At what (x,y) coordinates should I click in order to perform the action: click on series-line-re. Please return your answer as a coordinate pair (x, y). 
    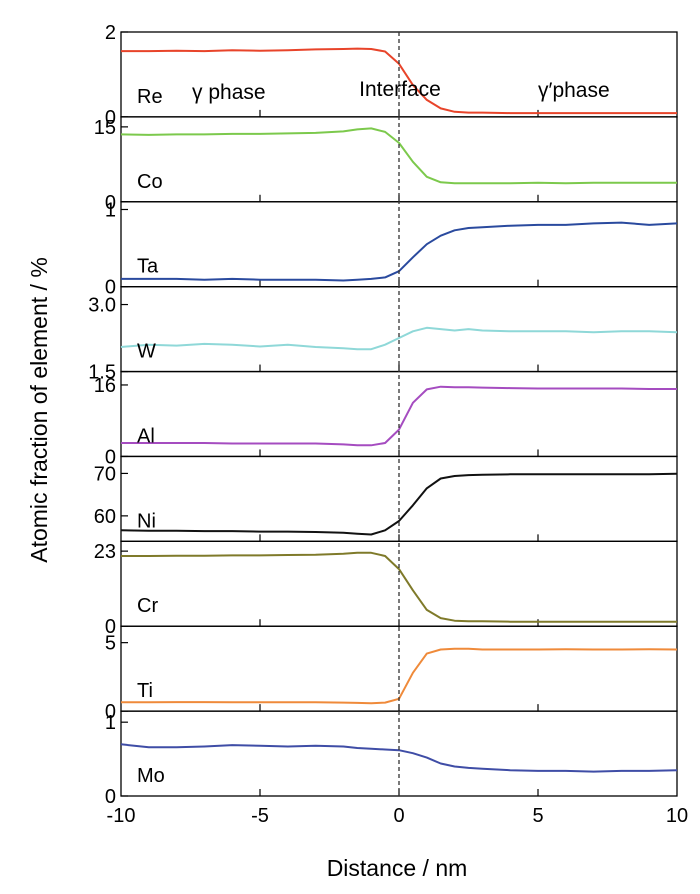
    Looking at the image, I should click on (399, 81).